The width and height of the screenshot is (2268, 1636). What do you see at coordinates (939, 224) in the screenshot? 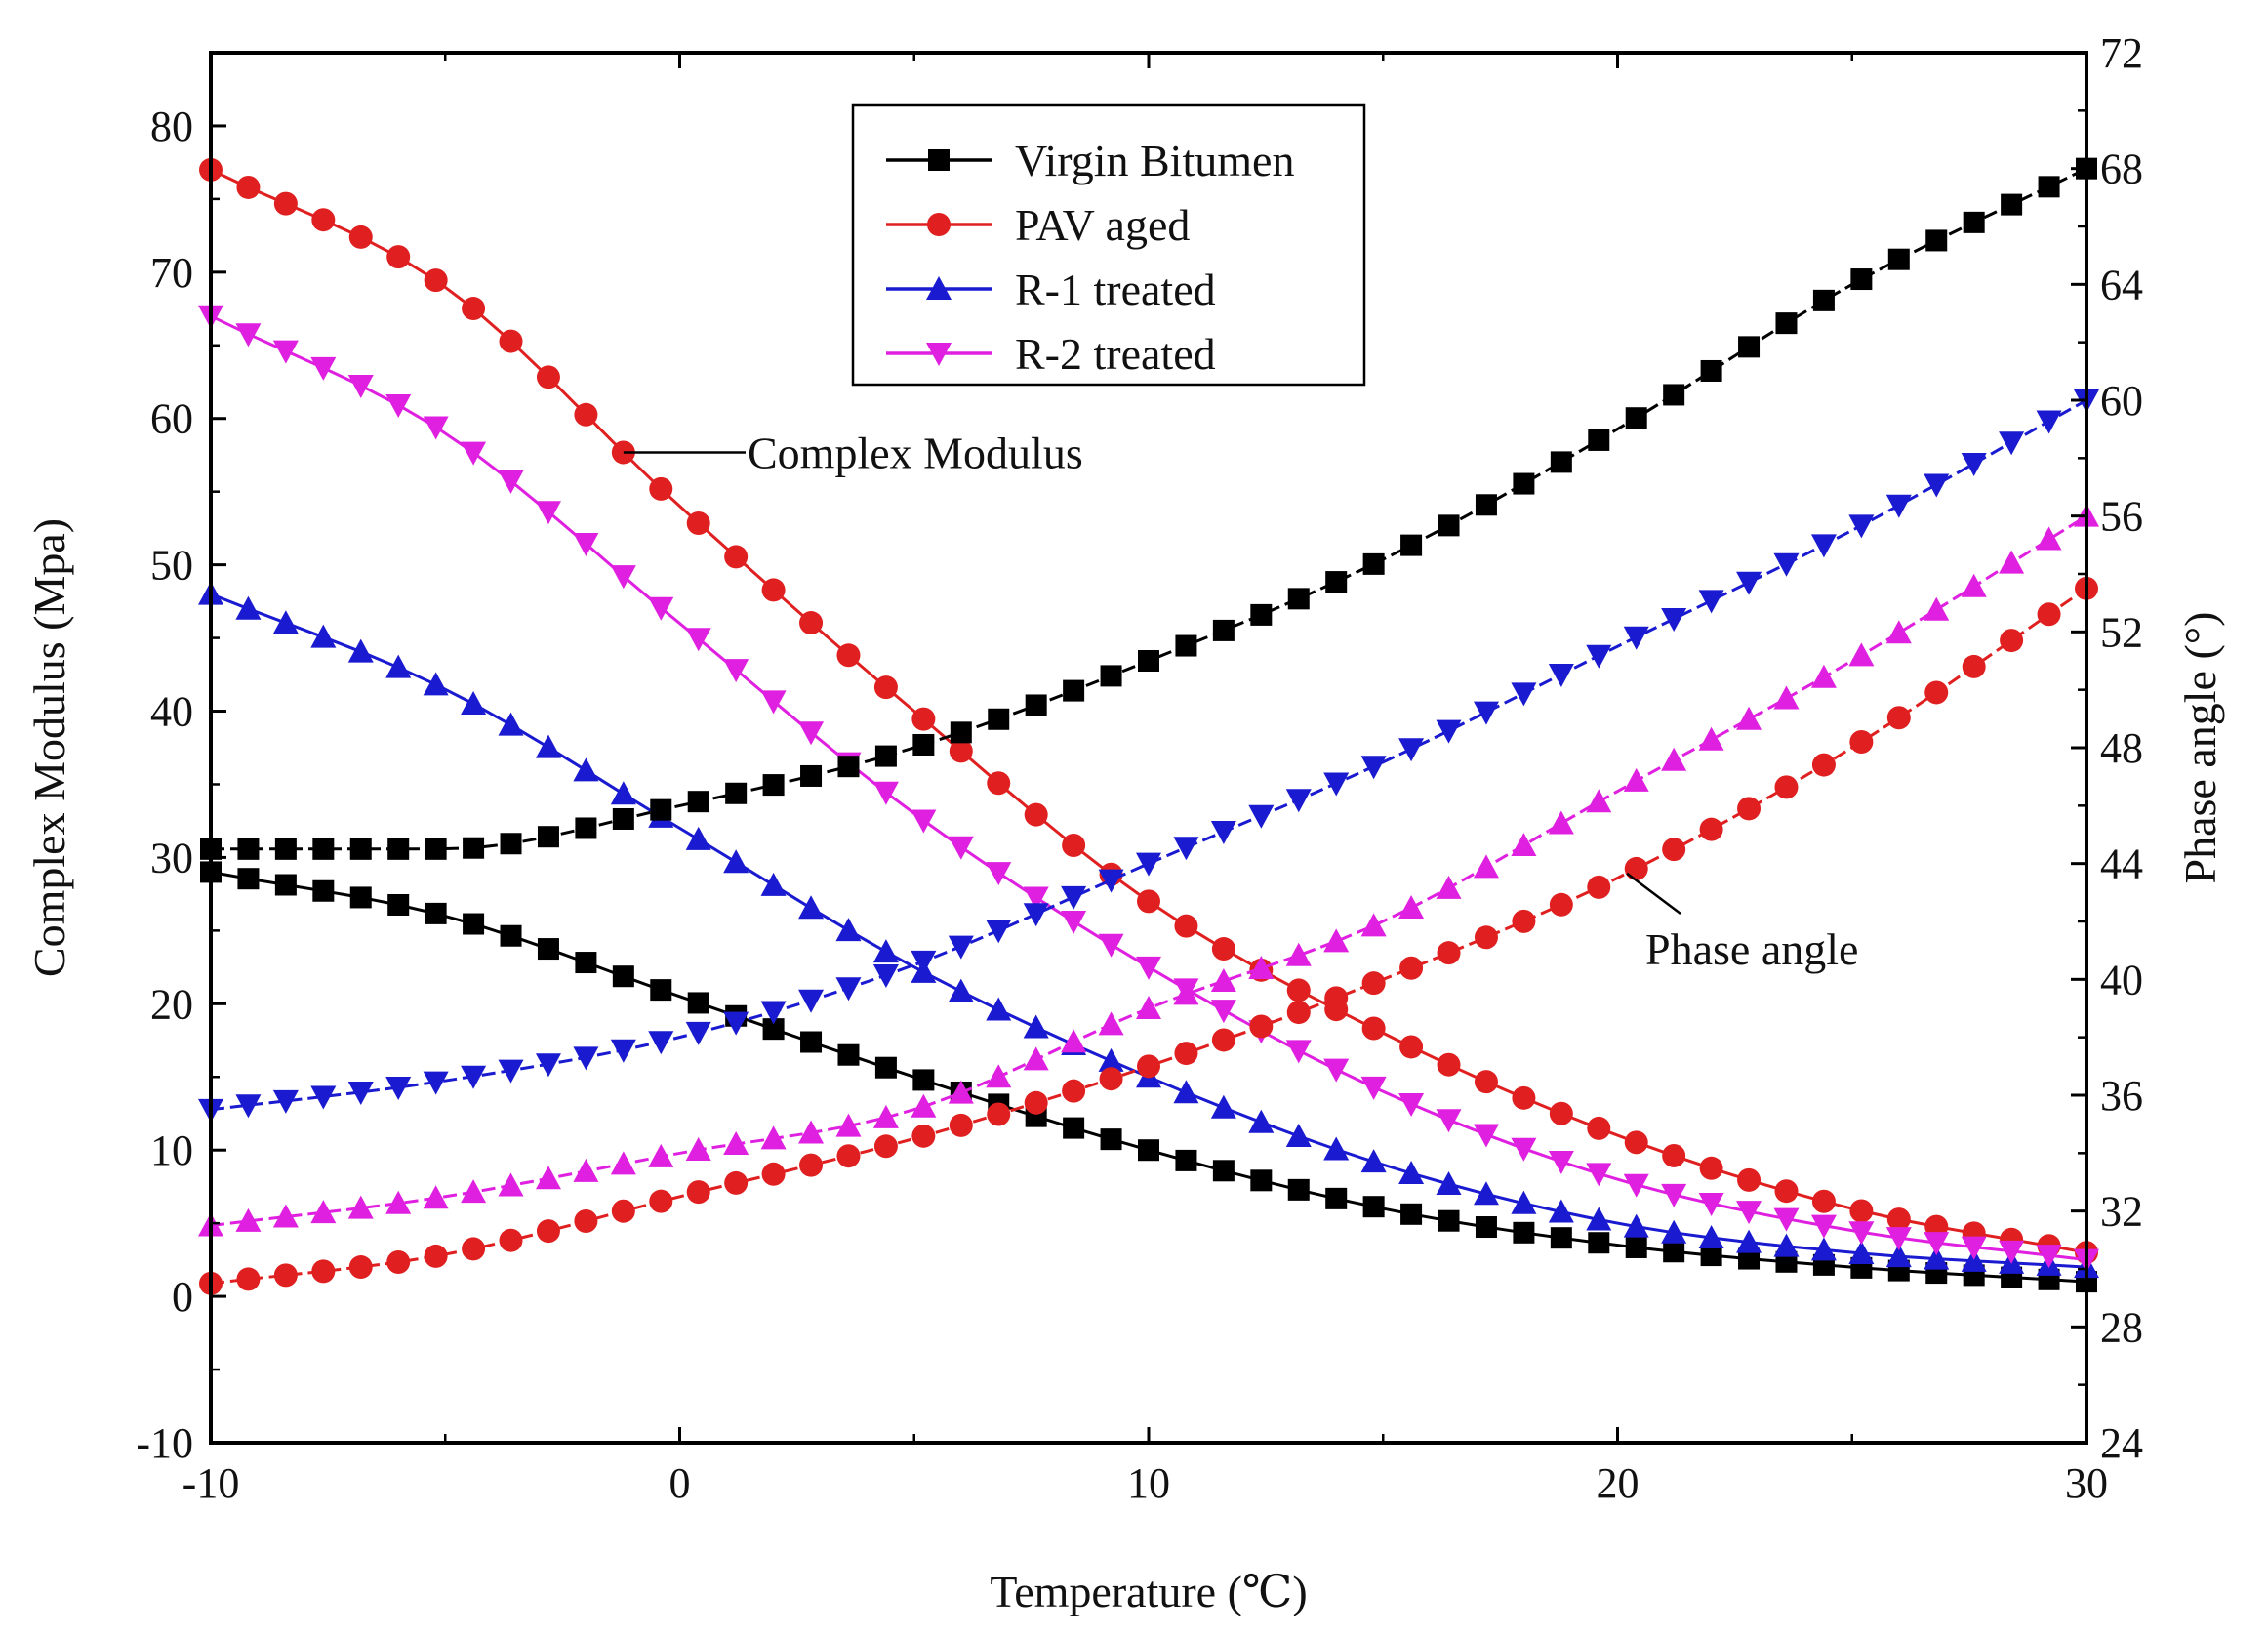
I see `legend-marker` at bounding box center [939, 224].